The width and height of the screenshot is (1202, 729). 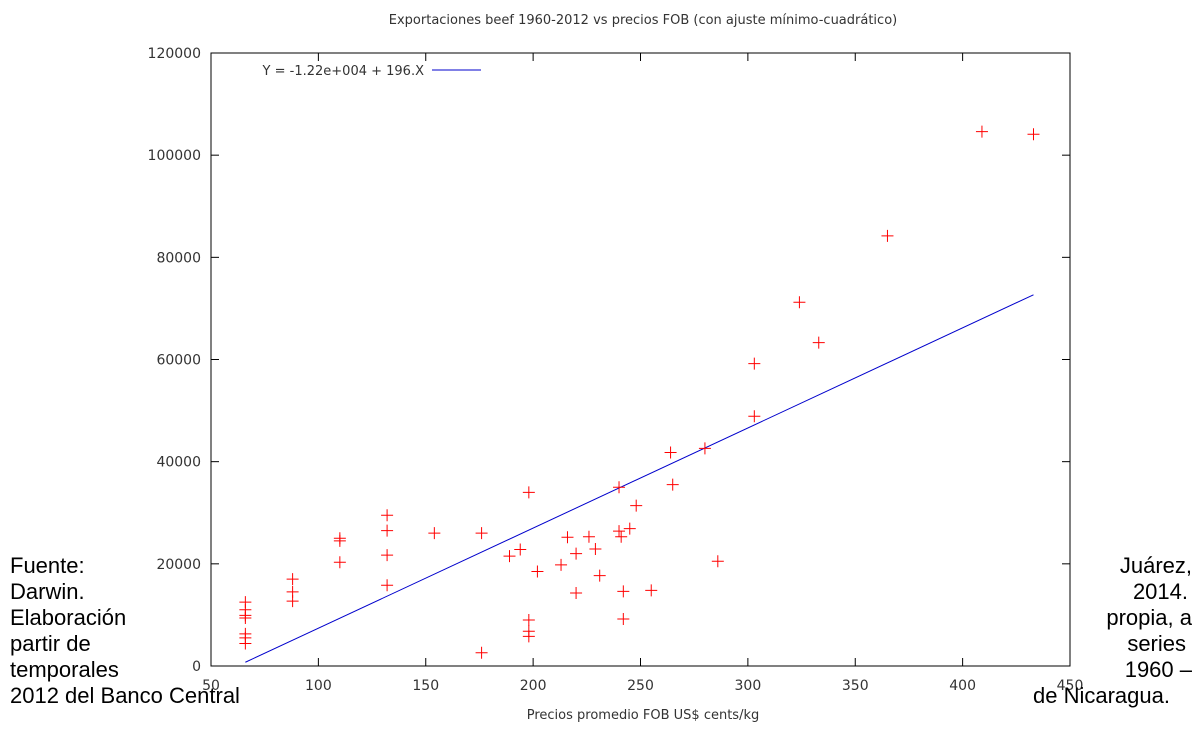 I want to click on legend-label: Y = -1.22e+004 + 196.X, so click(x=343, y=71).